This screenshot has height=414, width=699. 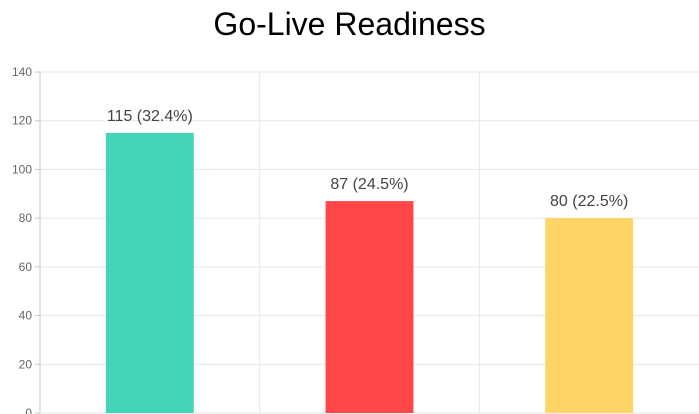 I want to click on y-tick-label: 120, so click(x=22, y=121).